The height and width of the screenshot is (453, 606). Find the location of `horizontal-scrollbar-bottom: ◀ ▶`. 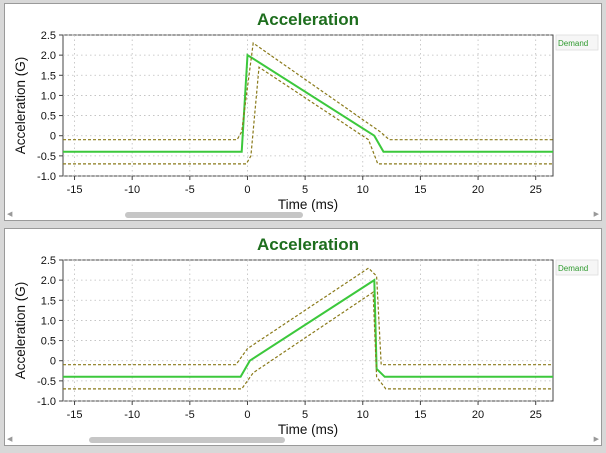

horizontal-scrollbar-bottom: ◀ ▶ is located at coordinates (303, 439).